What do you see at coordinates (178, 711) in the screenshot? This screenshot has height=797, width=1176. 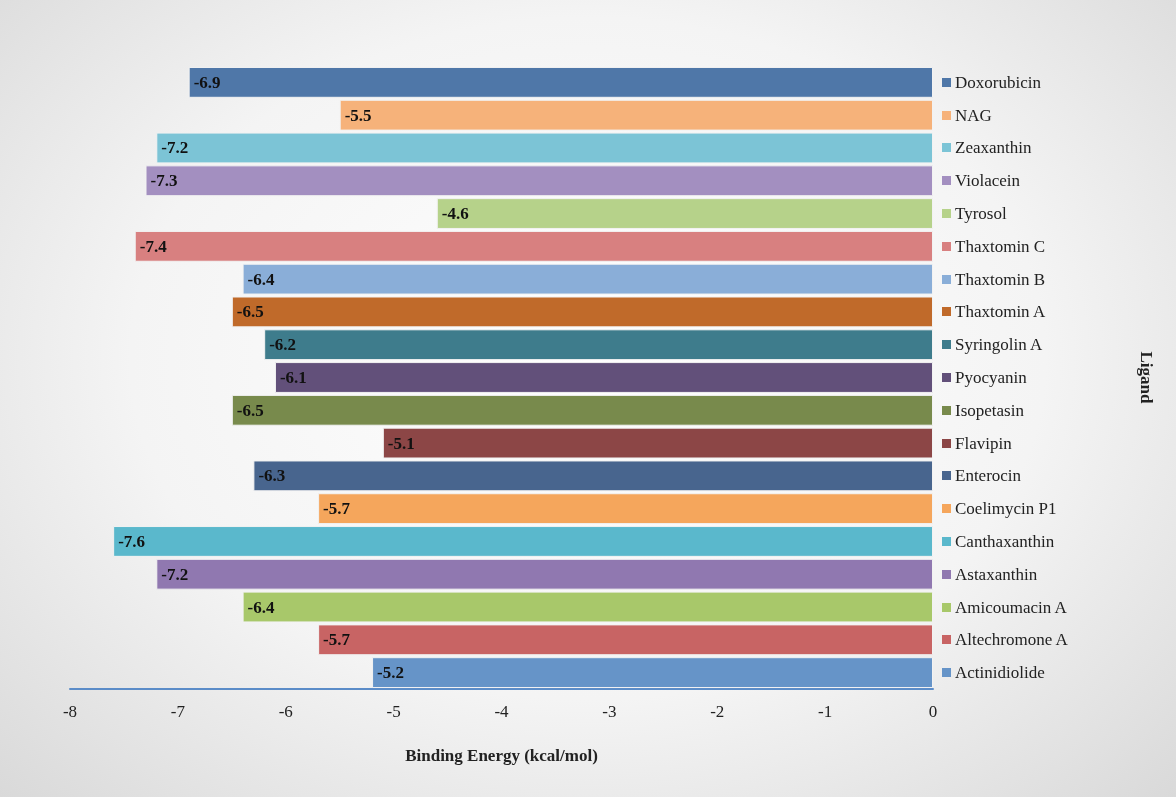 I see `x-tick-label: -7` at bounding box center [178, 711].